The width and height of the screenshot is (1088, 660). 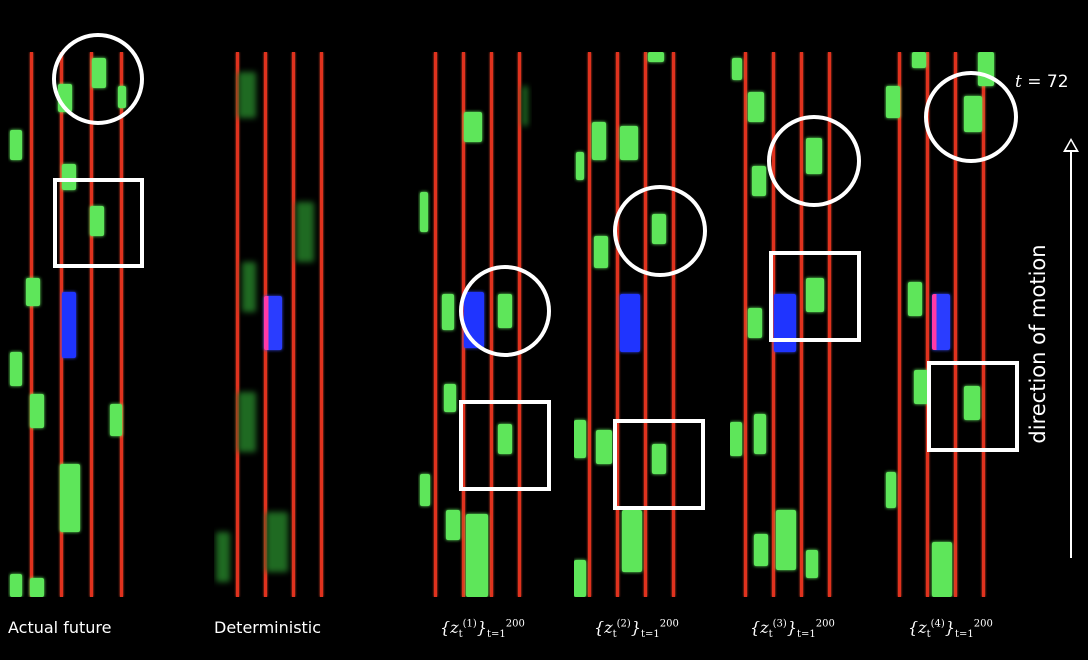 I want to click on caption-sample-1: {zt(1)}t=1200, so click(x=482, y=629).